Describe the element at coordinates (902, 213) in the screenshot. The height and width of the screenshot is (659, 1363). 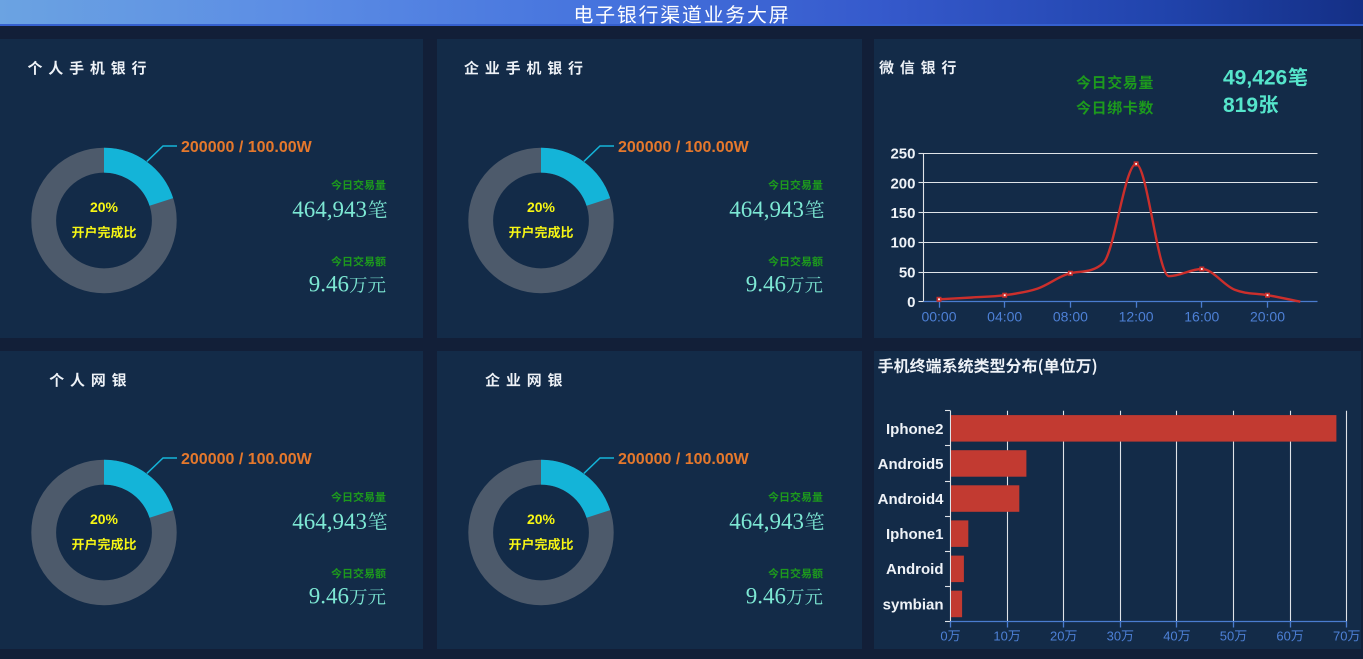
I see `svg-text: 150` at that location.